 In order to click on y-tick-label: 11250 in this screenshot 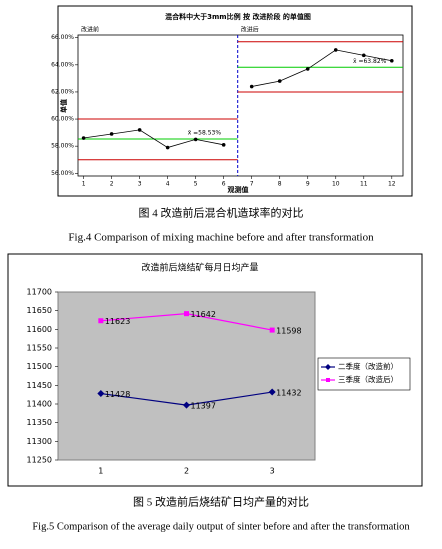, I will do `click(39, 460)`.